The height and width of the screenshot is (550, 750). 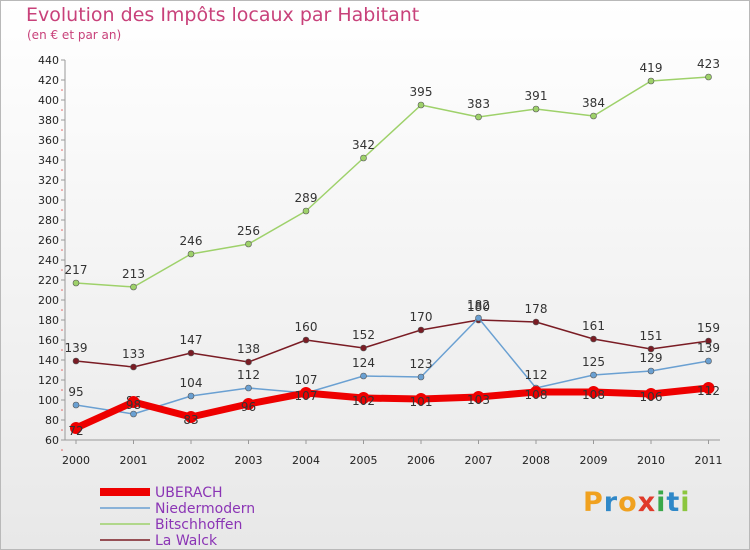 What do you see at coordinates (593, 103) in the screenshot?
I see `data-label: 384` at bounding box center [593, 103].